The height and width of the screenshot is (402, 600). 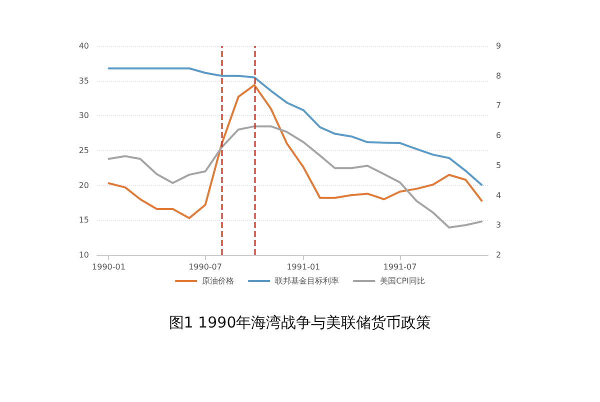 I want to click on legend-label: 美国CPI同比, so click(x=402, y=281).